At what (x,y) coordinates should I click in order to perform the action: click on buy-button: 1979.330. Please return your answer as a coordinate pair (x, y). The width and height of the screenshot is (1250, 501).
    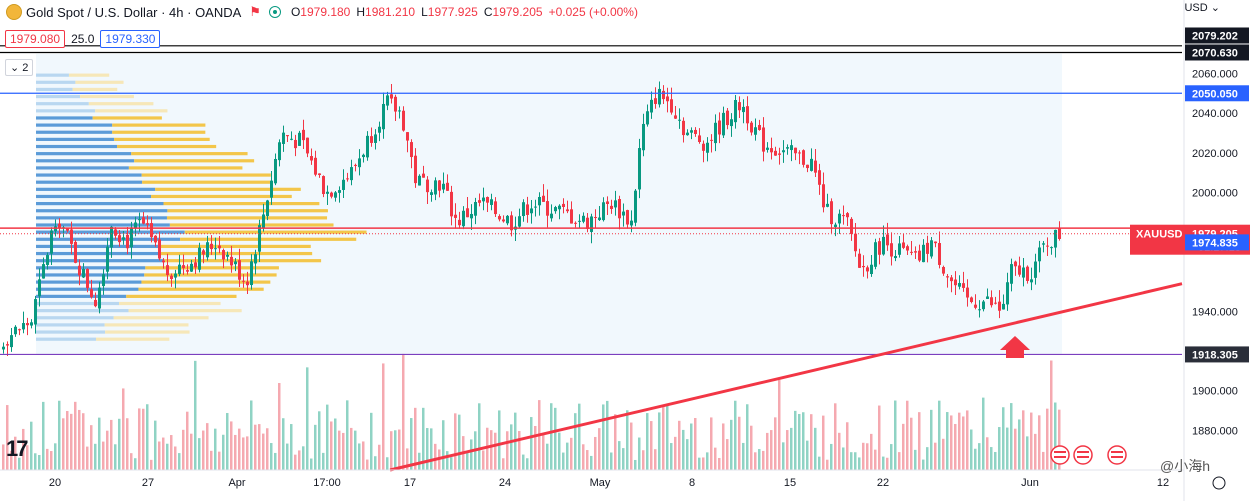
    Looking at the image, I should click on (130, 39).